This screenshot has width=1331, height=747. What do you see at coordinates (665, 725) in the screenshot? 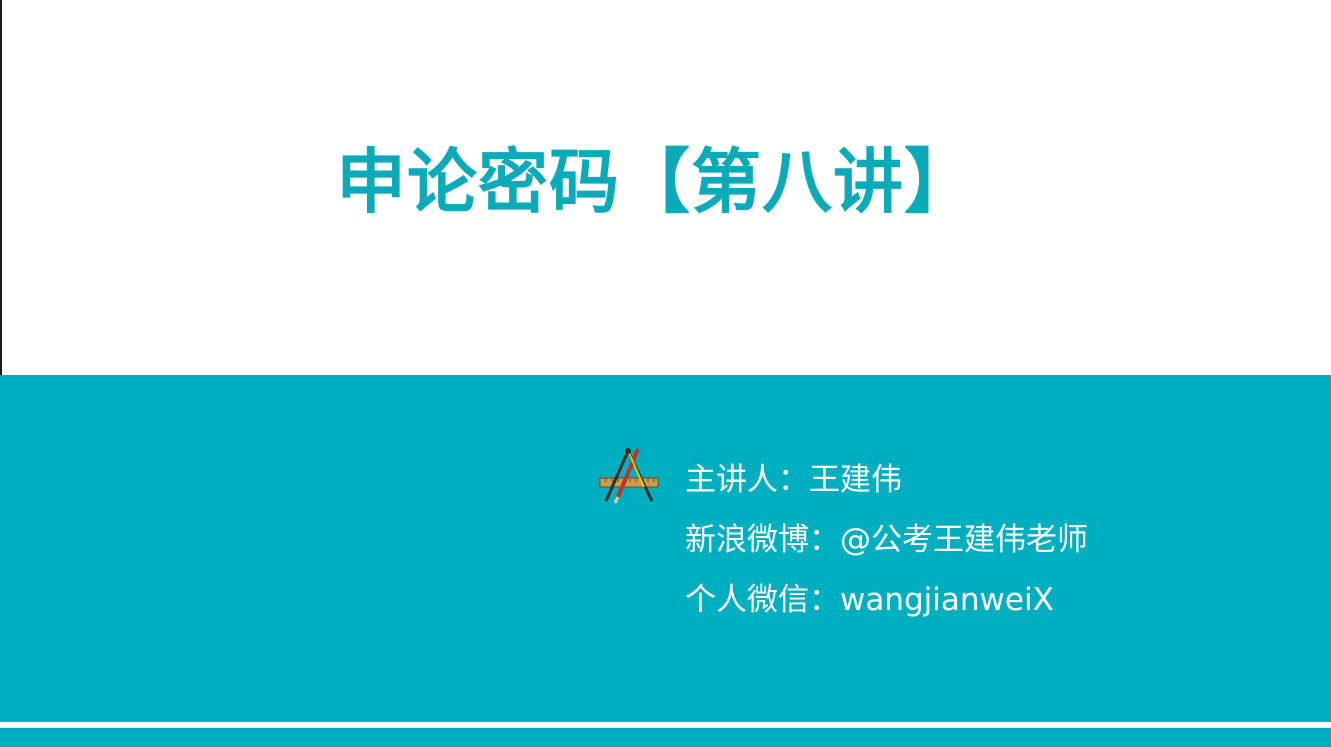
I see `band-divider` at bounding box center [665, 725].